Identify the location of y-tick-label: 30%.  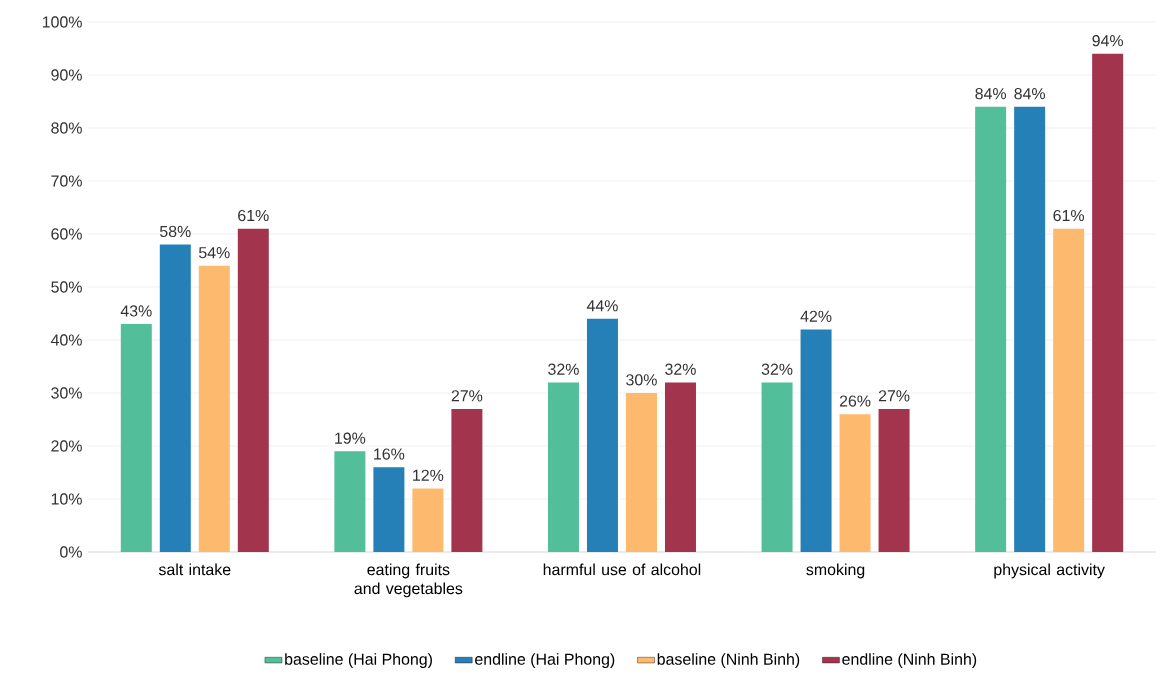
(66, 393).